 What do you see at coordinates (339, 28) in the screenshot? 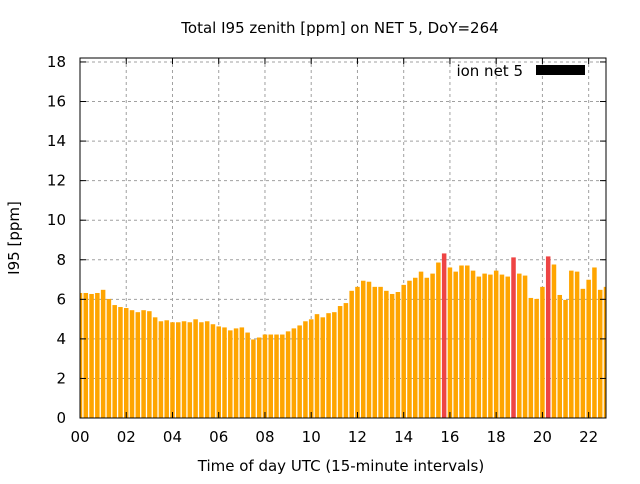
I see `chart-title: Total I95 zenith [ppm] on NET 5, DoY=264` at bounding box center [339, 28].